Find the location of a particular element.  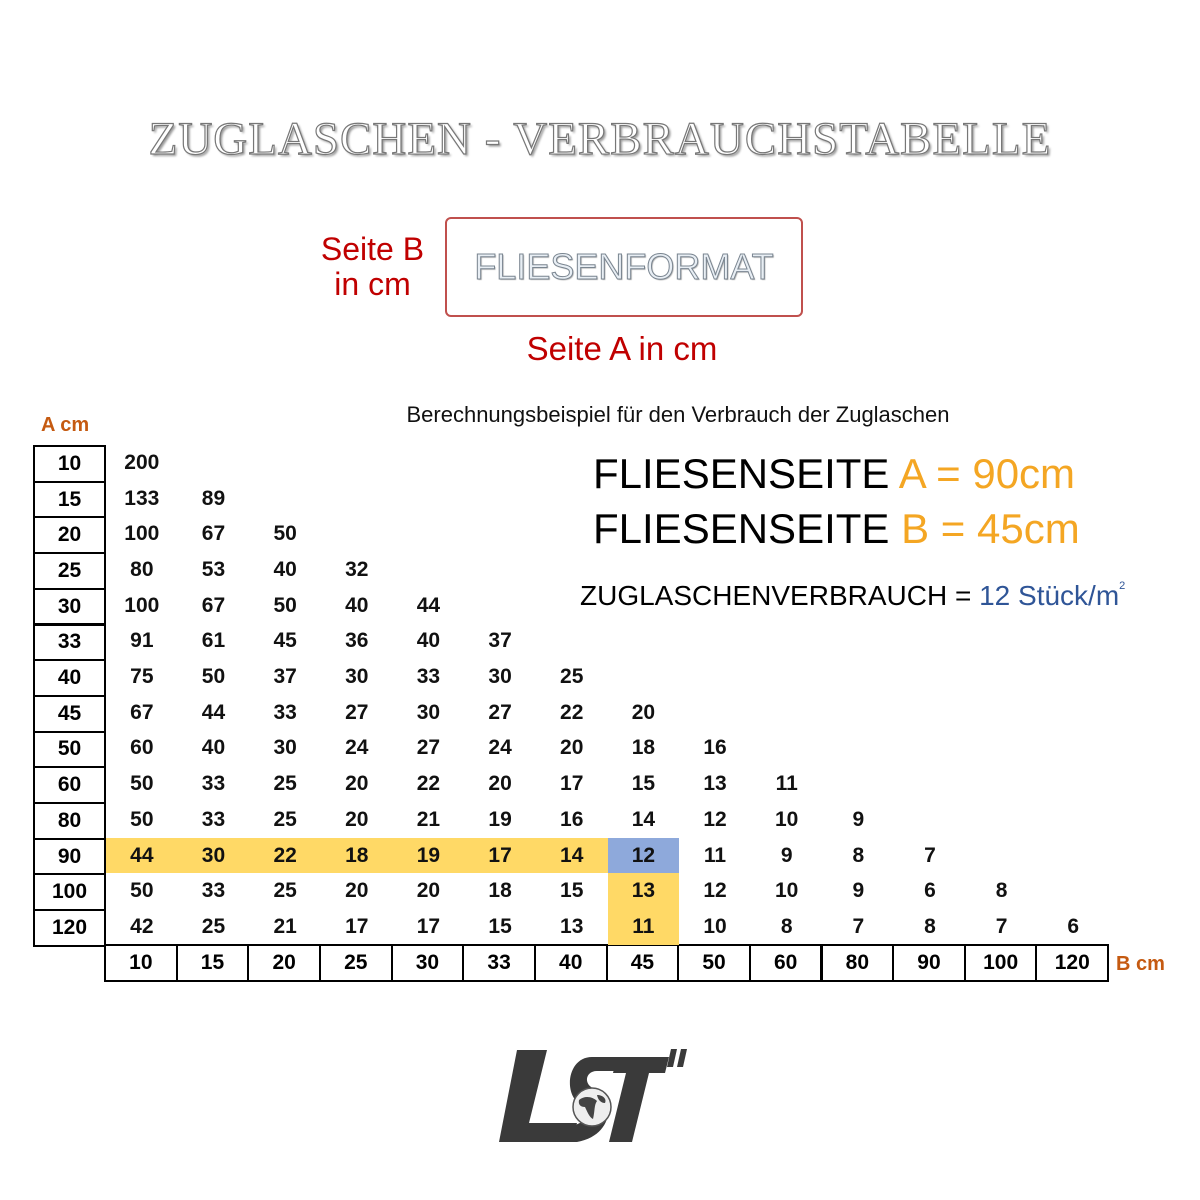

table-cell: 19 is located at coordinates (500, 819).